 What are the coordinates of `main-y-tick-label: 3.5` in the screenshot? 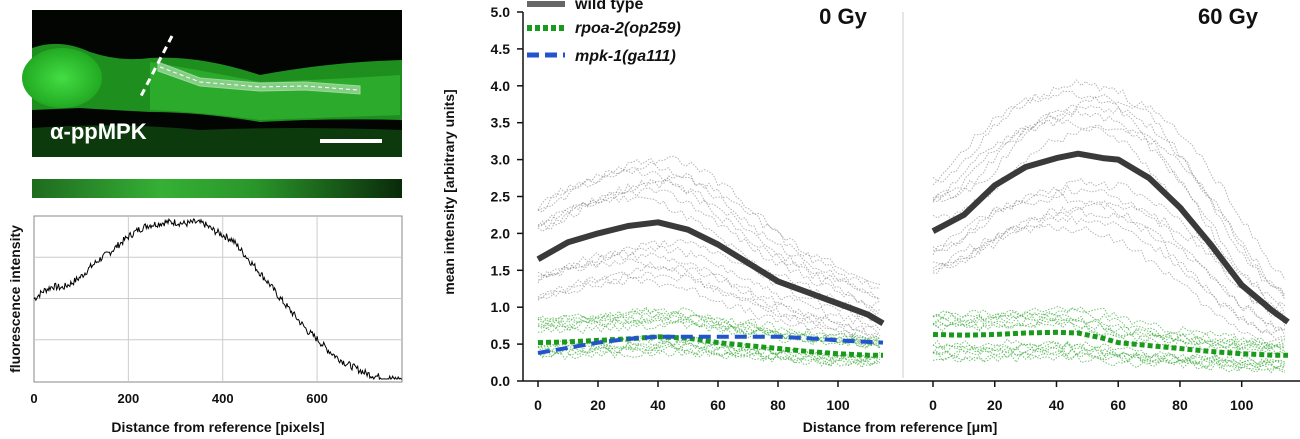 It's located at (501, 123).